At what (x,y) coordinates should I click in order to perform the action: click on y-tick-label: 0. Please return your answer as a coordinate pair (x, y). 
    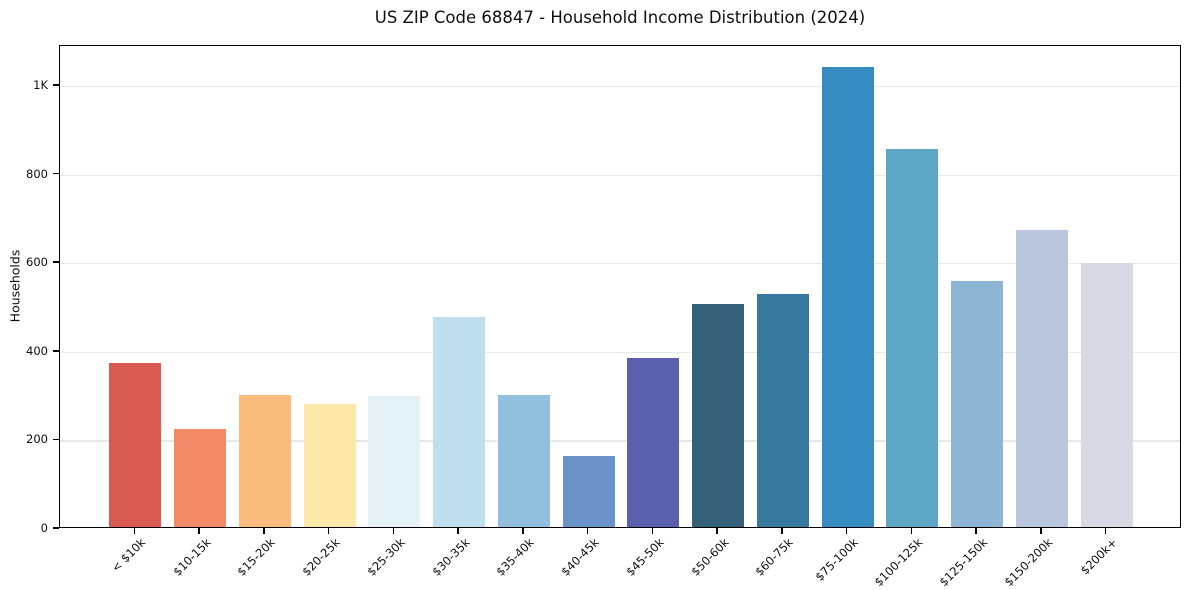
    Looking at the image, I should click on (44, 528).